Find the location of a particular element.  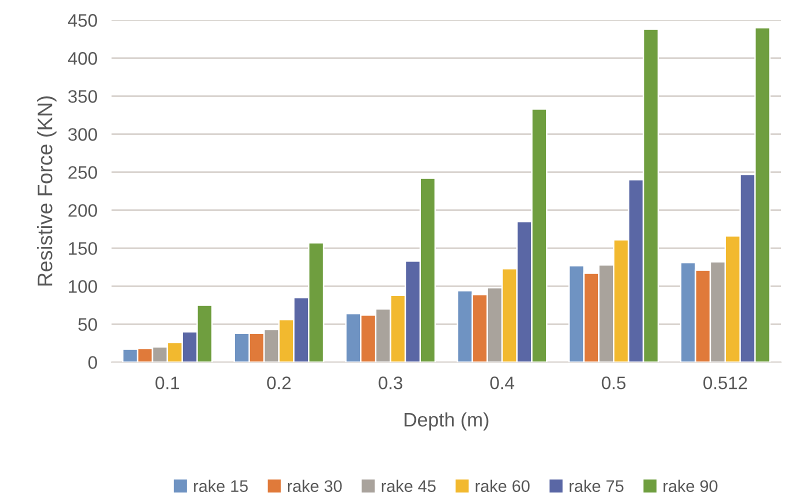

legend-label: rake 30 is located at coordinates (315, 486).